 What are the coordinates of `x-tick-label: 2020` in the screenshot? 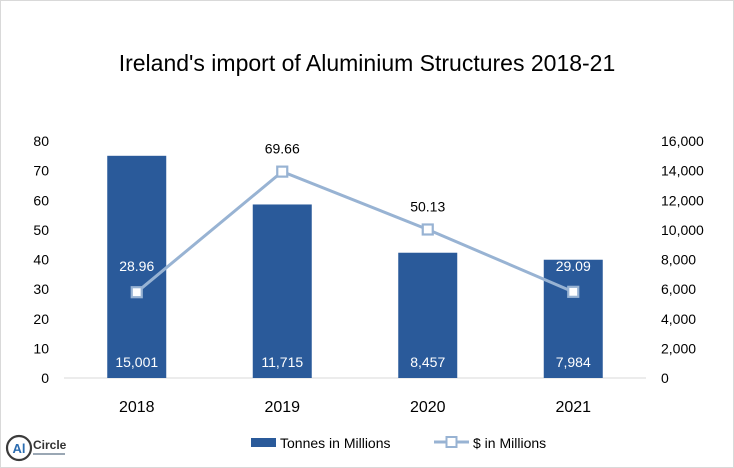 It's located at (428, 407).